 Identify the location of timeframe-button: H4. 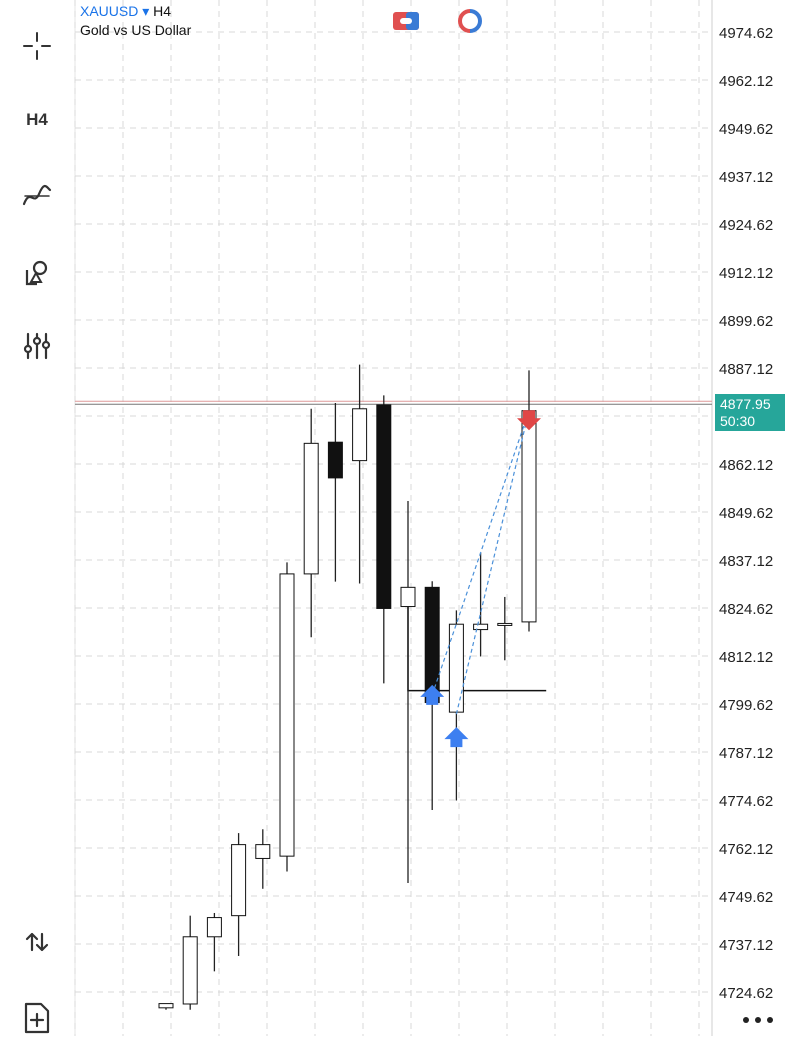
(37, 120).